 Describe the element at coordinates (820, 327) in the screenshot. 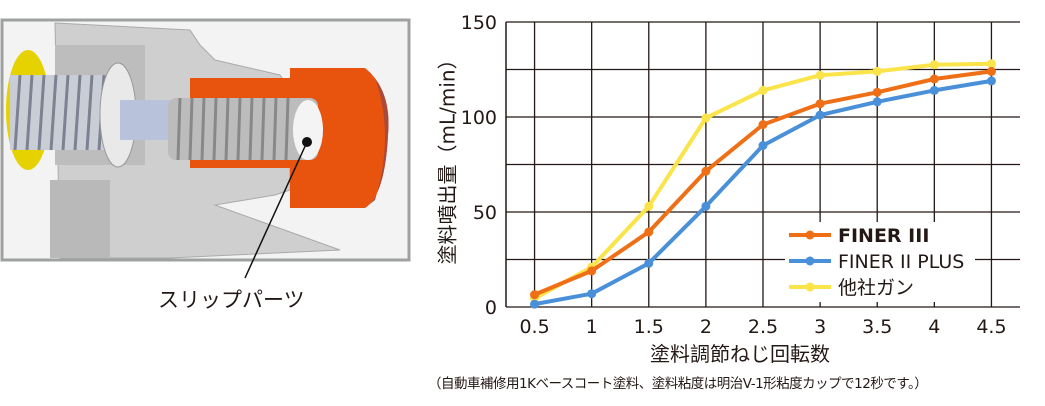

I see `x-tick-label: 3` at that location.